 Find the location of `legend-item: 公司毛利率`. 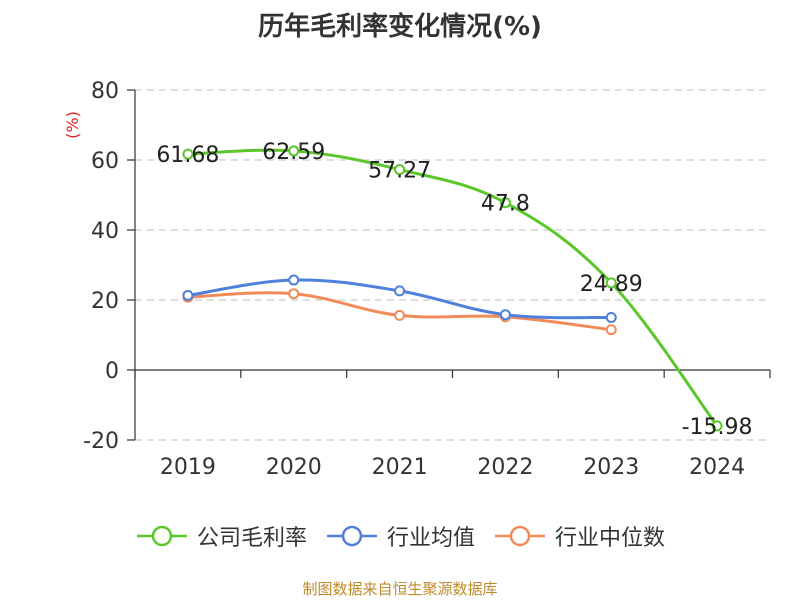

legend-item: 公司毛利率 is located at coordinates (221, 536).